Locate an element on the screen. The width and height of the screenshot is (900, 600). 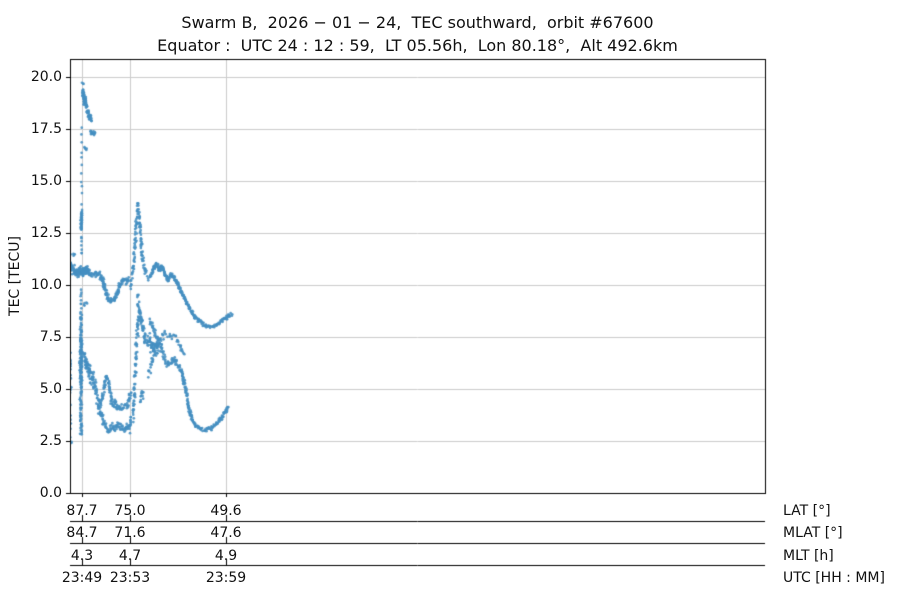
x-tick-label: 23:49 is located at coordinates (82, 578).